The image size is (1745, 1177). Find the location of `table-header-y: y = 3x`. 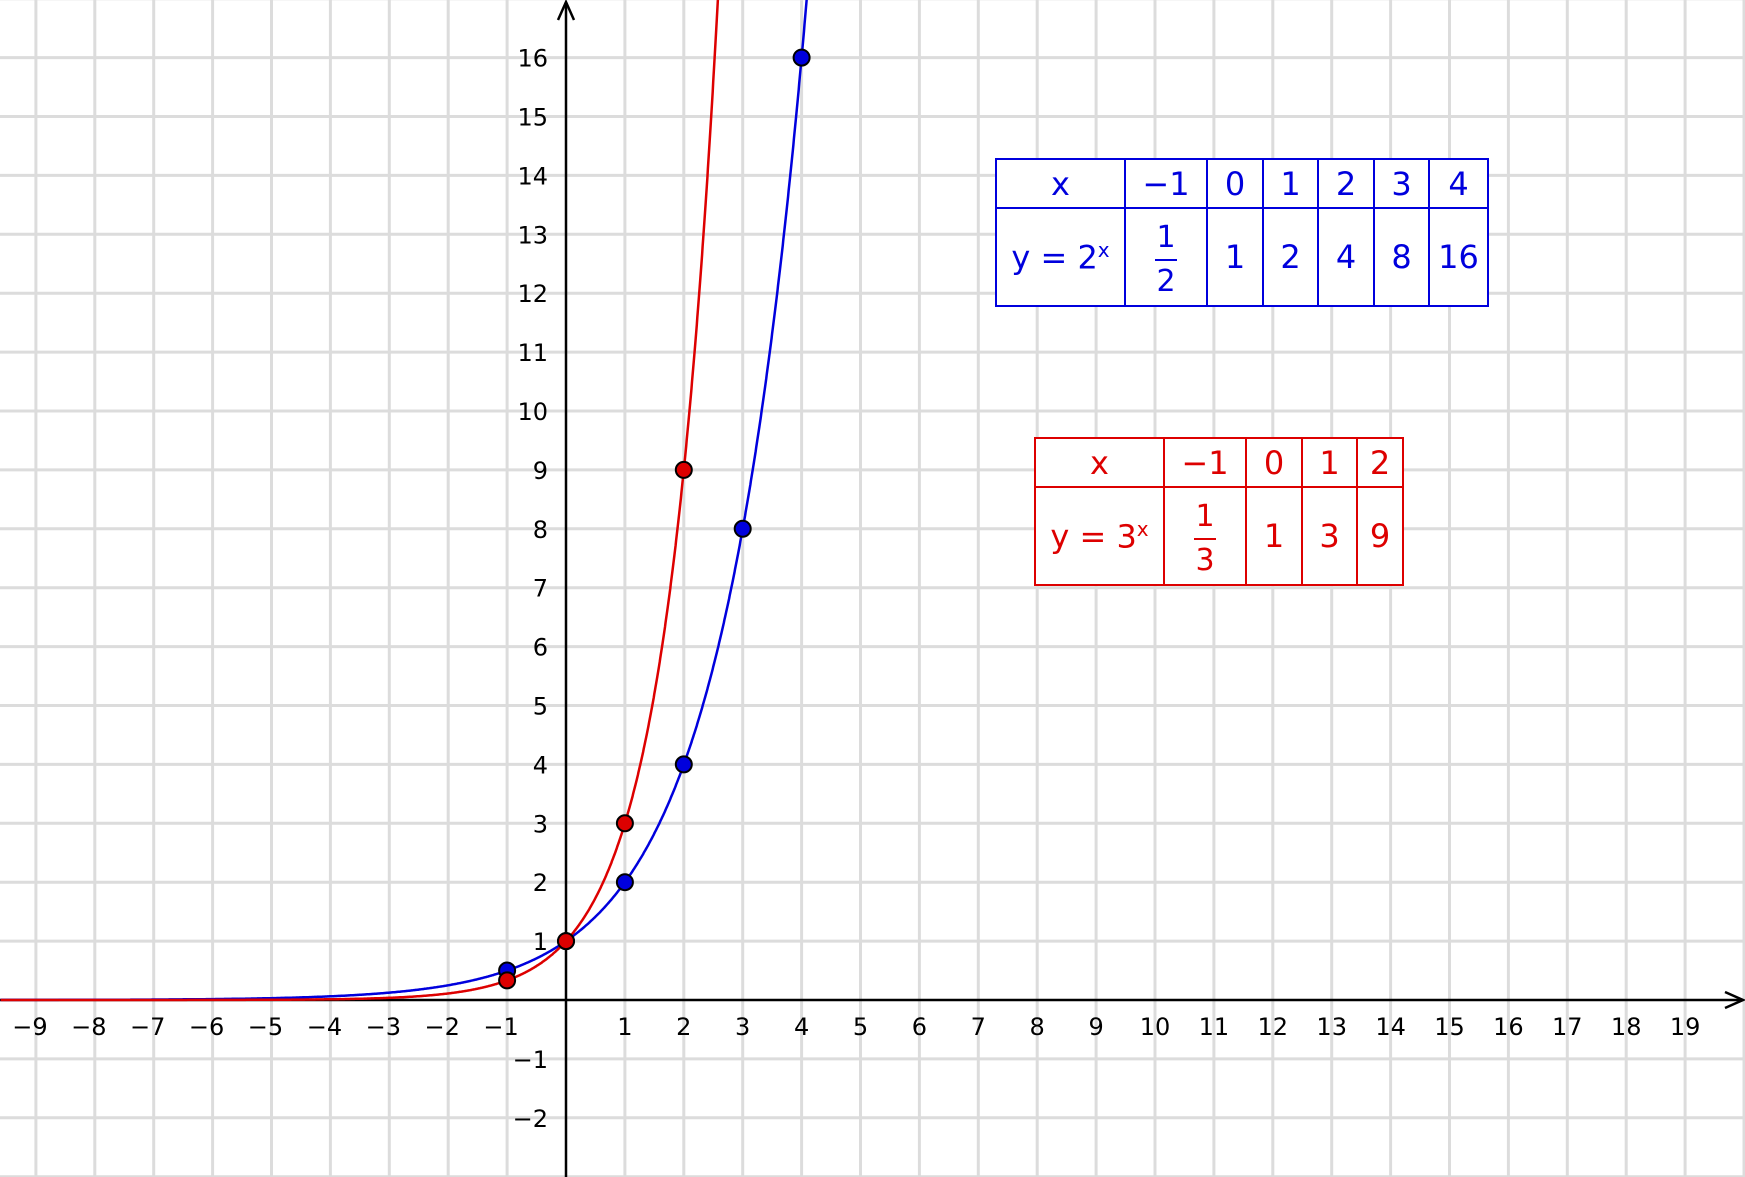

table-header-y: y = 3x is located at coordinates (1099, 536).